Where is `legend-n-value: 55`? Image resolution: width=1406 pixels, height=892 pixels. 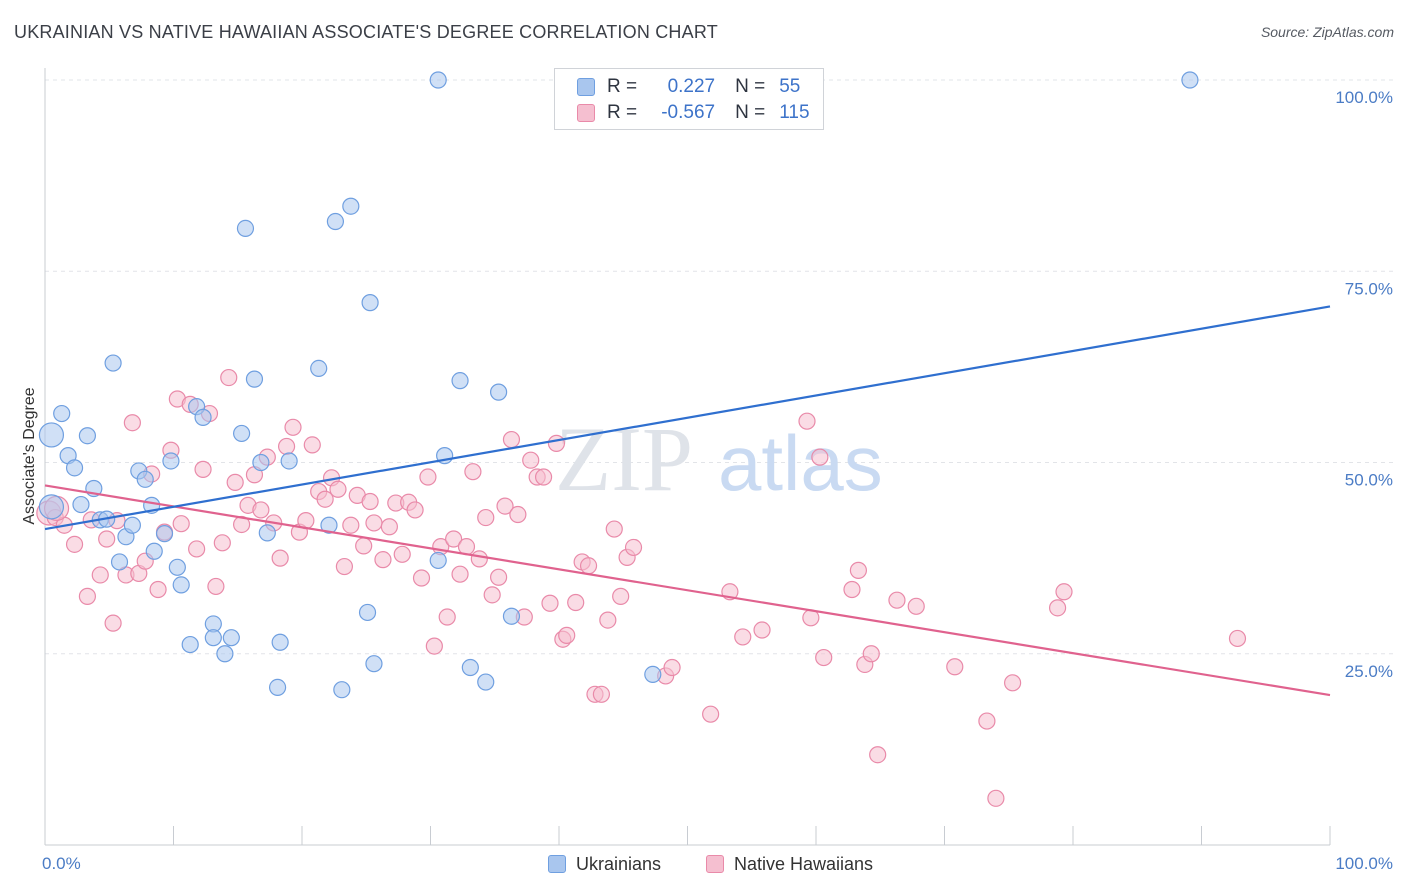 legend-n-value: 55 is located at coordinates (790, 86).